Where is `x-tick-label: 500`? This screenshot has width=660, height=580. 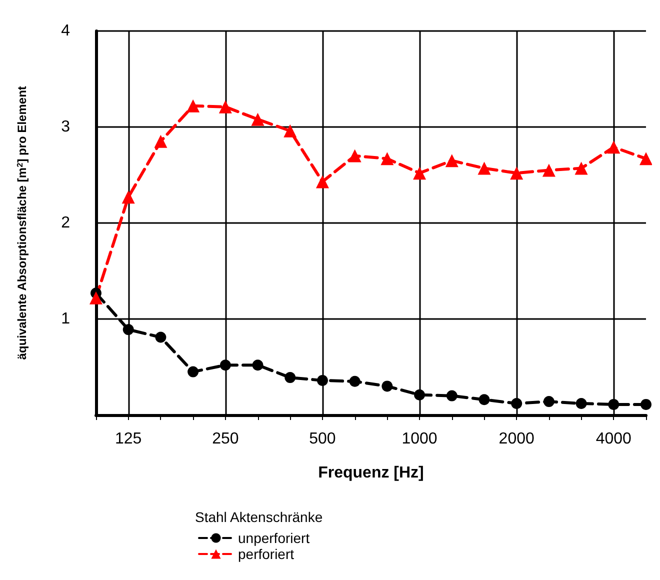 x-tick-label: 500 is located at coordinates (322, 439).